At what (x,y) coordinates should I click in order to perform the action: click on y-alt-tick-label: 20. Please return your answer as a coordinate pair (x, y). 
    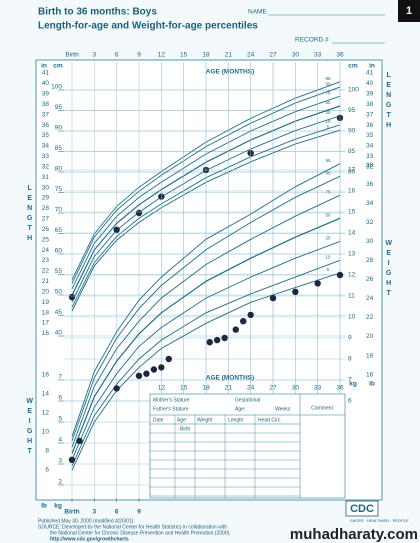
    Looking at the image, I should click on (46, 291).